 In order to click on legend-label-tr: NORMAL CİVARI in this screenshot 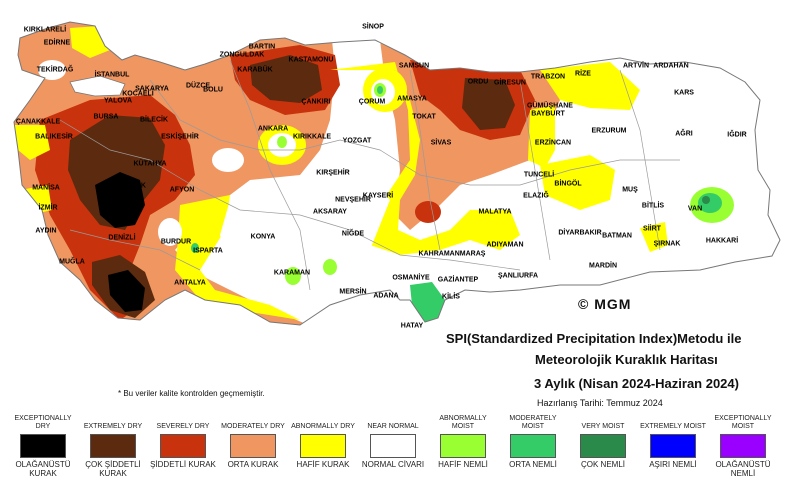, I will do `click(393, 464)`.